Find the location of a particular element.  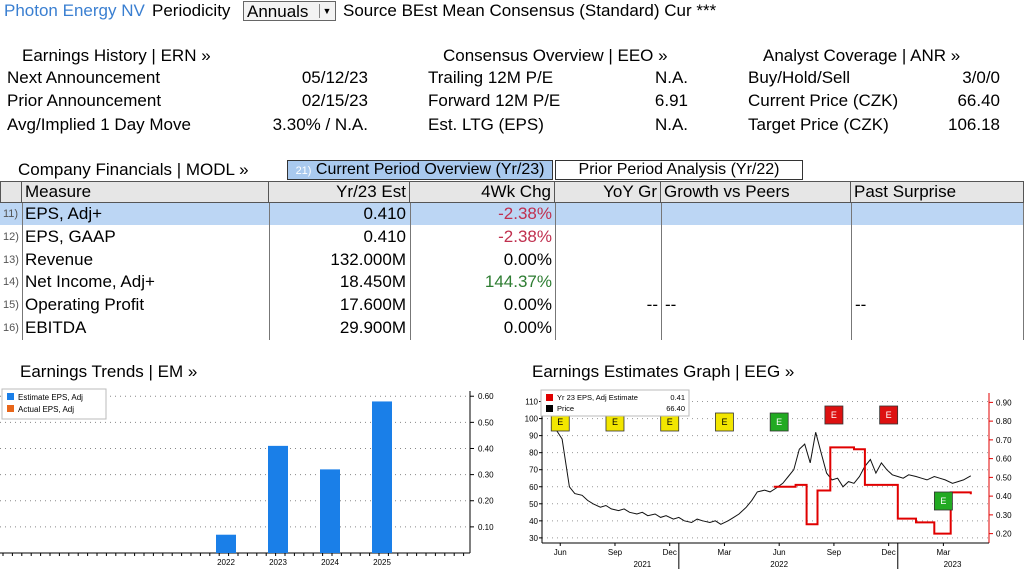

x-tick-label: Dec is located at coordinates (889, 552).